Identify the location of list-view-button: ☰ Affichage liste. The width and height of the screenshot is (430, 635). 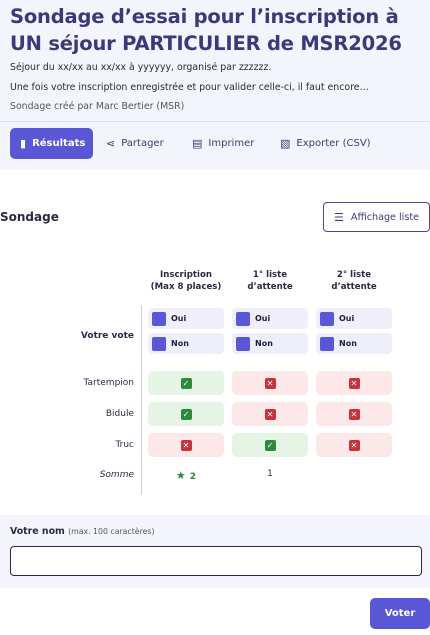
(376, 217).